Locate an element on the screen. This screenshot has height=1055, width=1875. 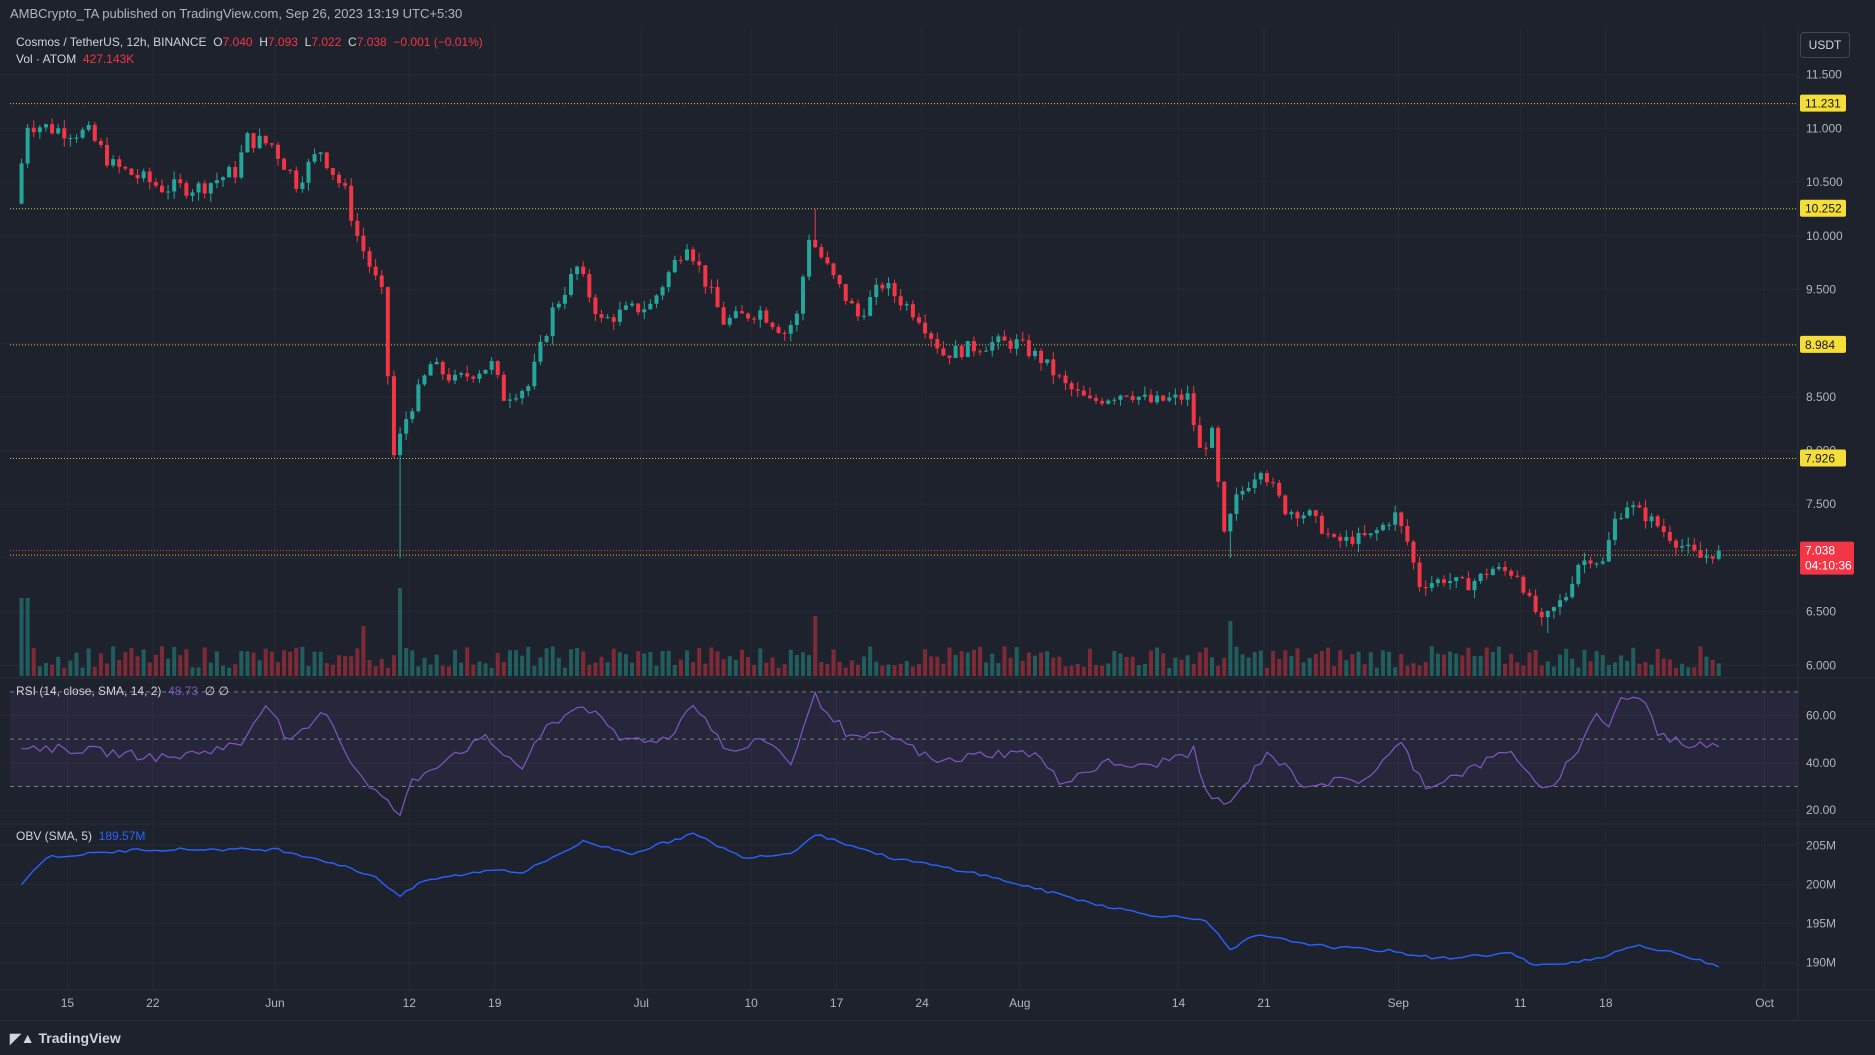
close-value: 7.038 is located at coordinates (371, 42).